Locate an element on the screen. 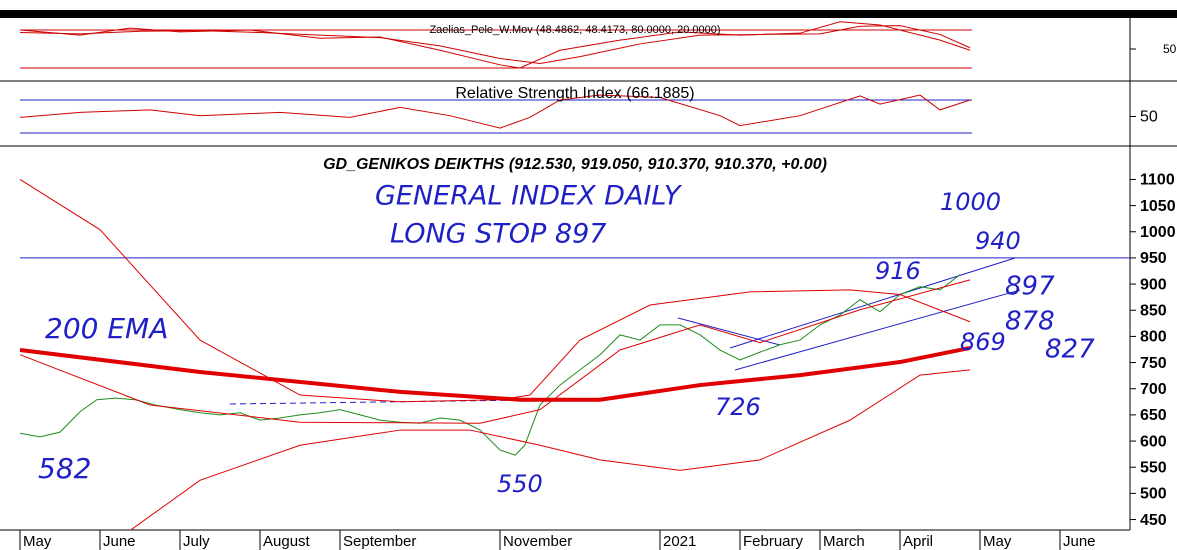 The width and height of the screenshot is (1177, 550). y-tick-label: 950 is located at coordinates (1153, 258).